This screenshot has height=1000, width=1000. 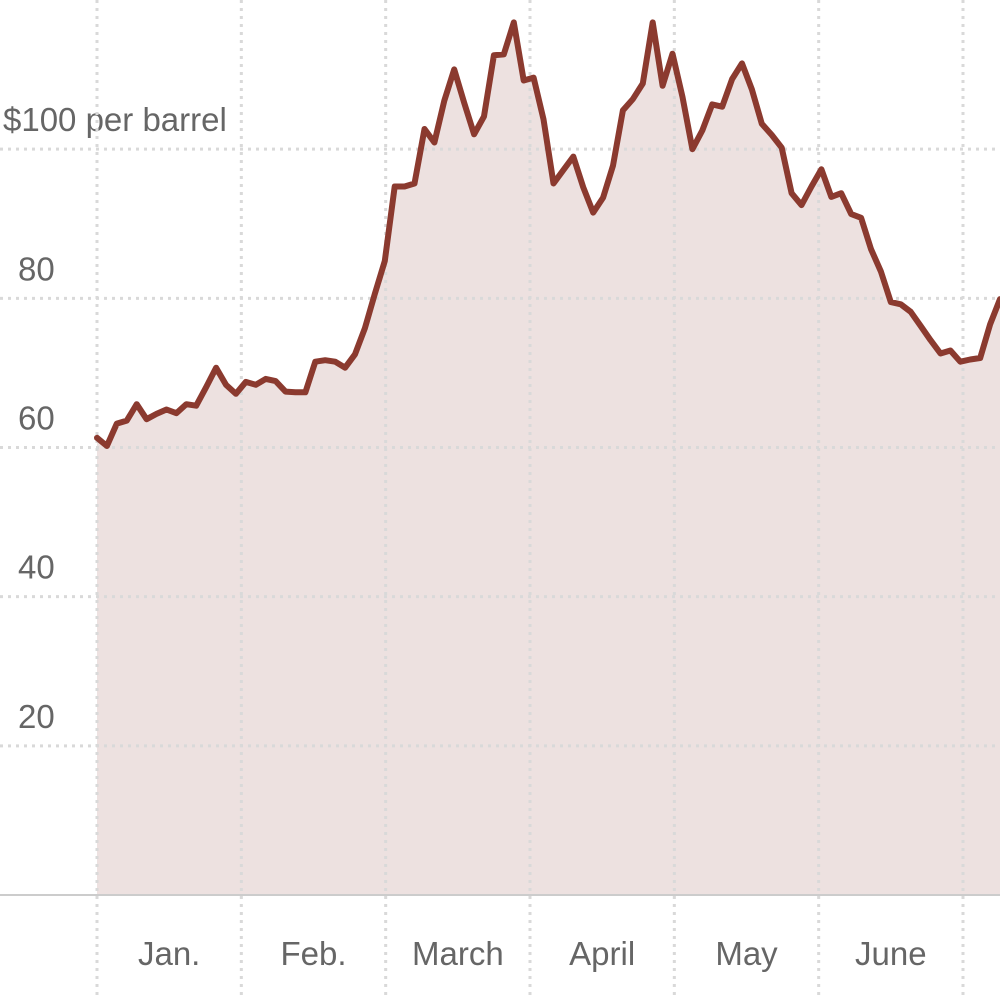 I want to click on y-tick-label: 60, so click(x=36, y=418).